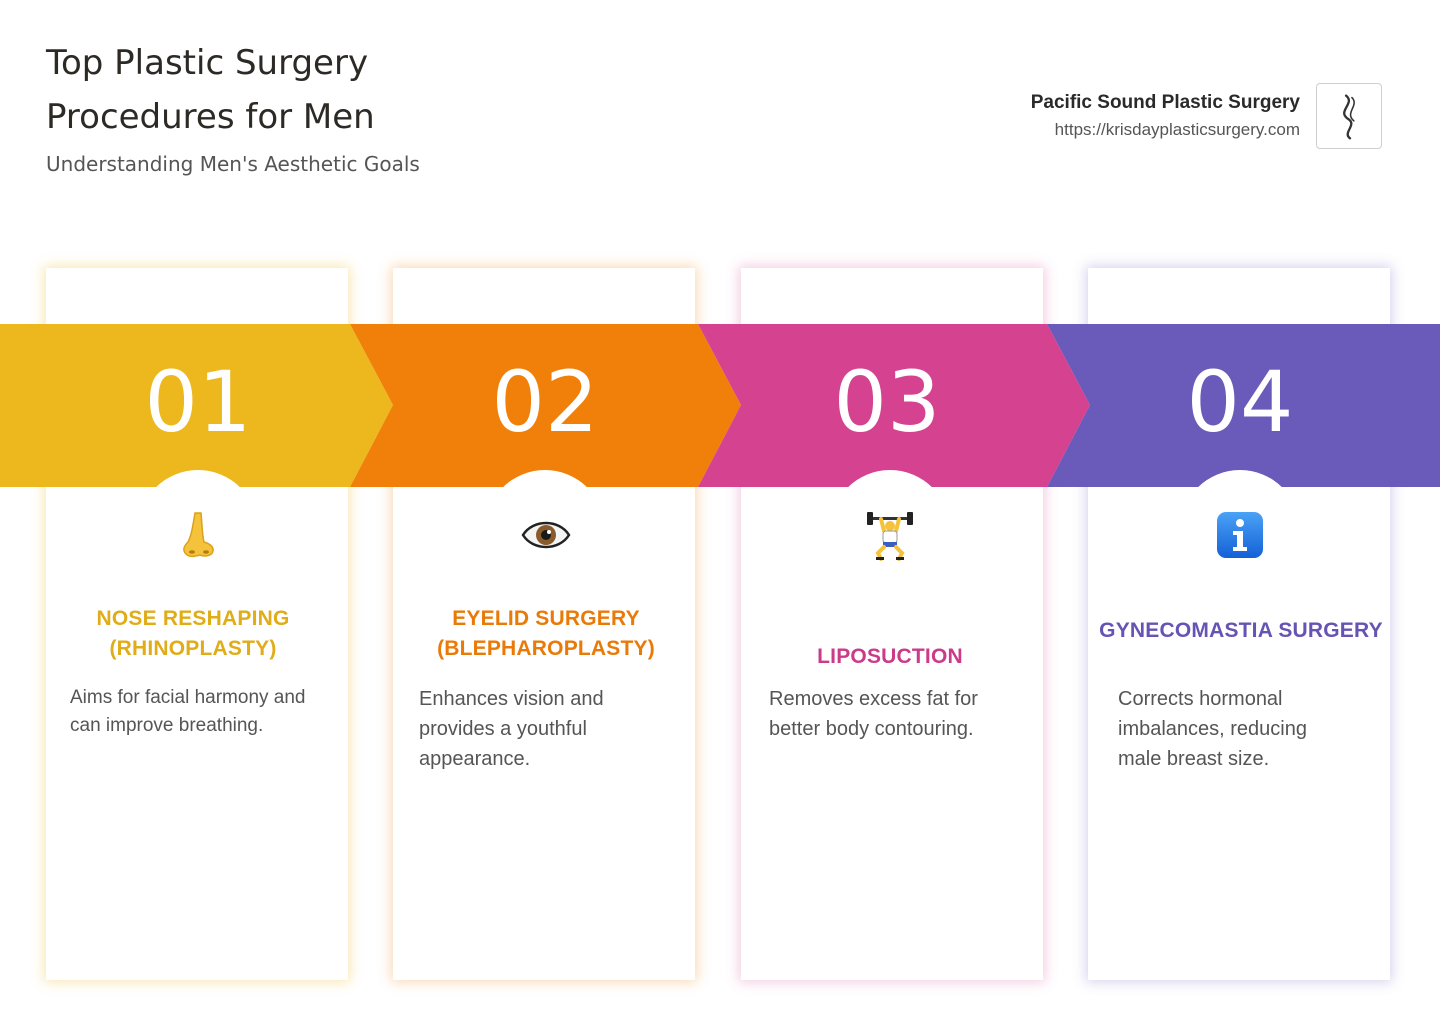 The image size is (1440, 1024). What do you see at coordinates (1165, 102) in the screenshot?
I see `brand-name: Pacific Sound Plastic Surgery` at bounding box center [1165, 102].